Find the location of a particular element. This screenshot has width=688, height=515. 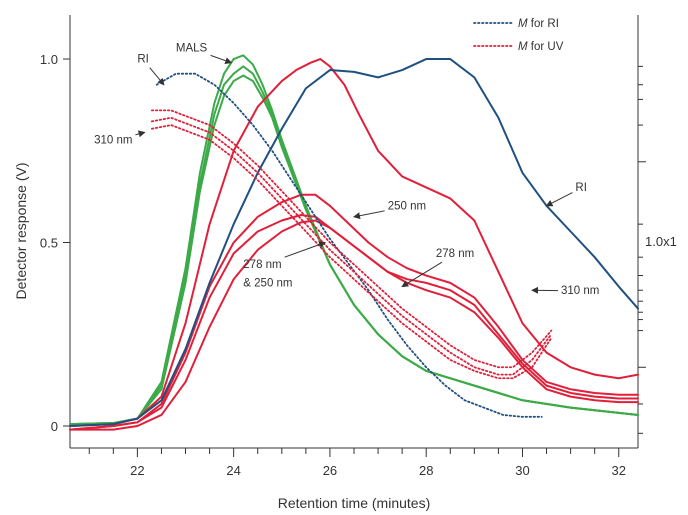

annotation-label-1: RI is located at coordinates (143, 60).